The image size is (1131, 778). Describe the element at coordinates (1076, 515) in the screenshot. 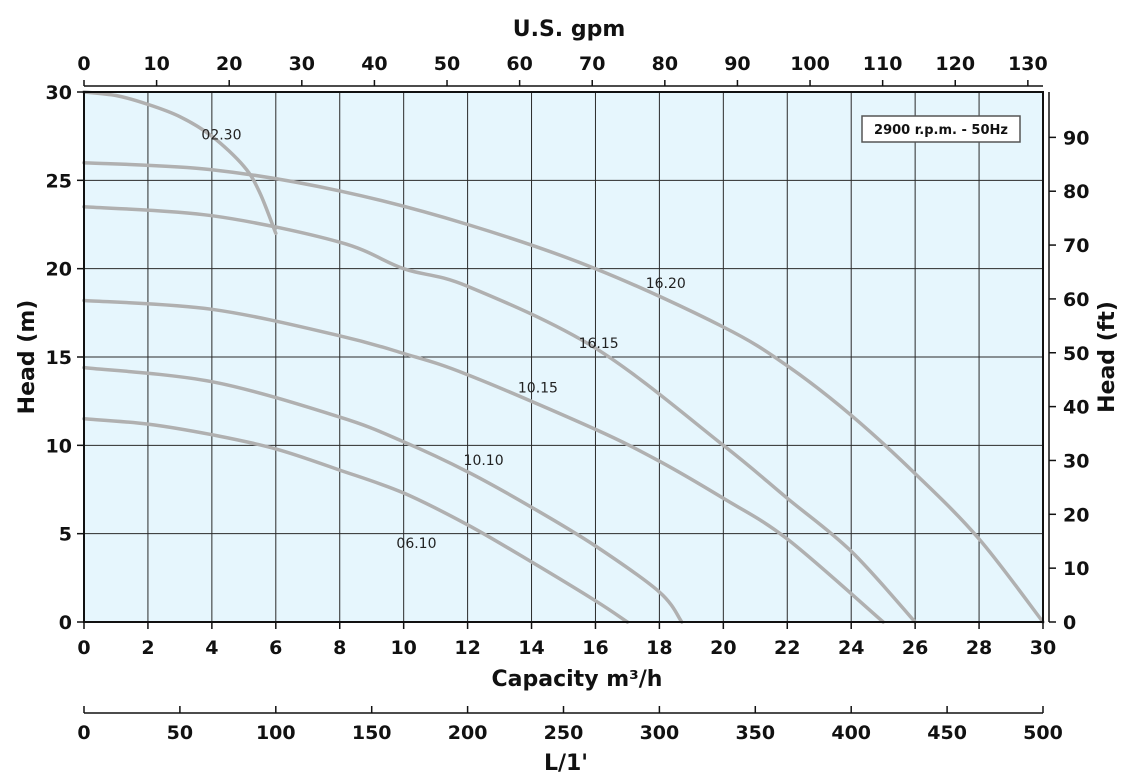

I see `right-tick-label: 20` at that location.